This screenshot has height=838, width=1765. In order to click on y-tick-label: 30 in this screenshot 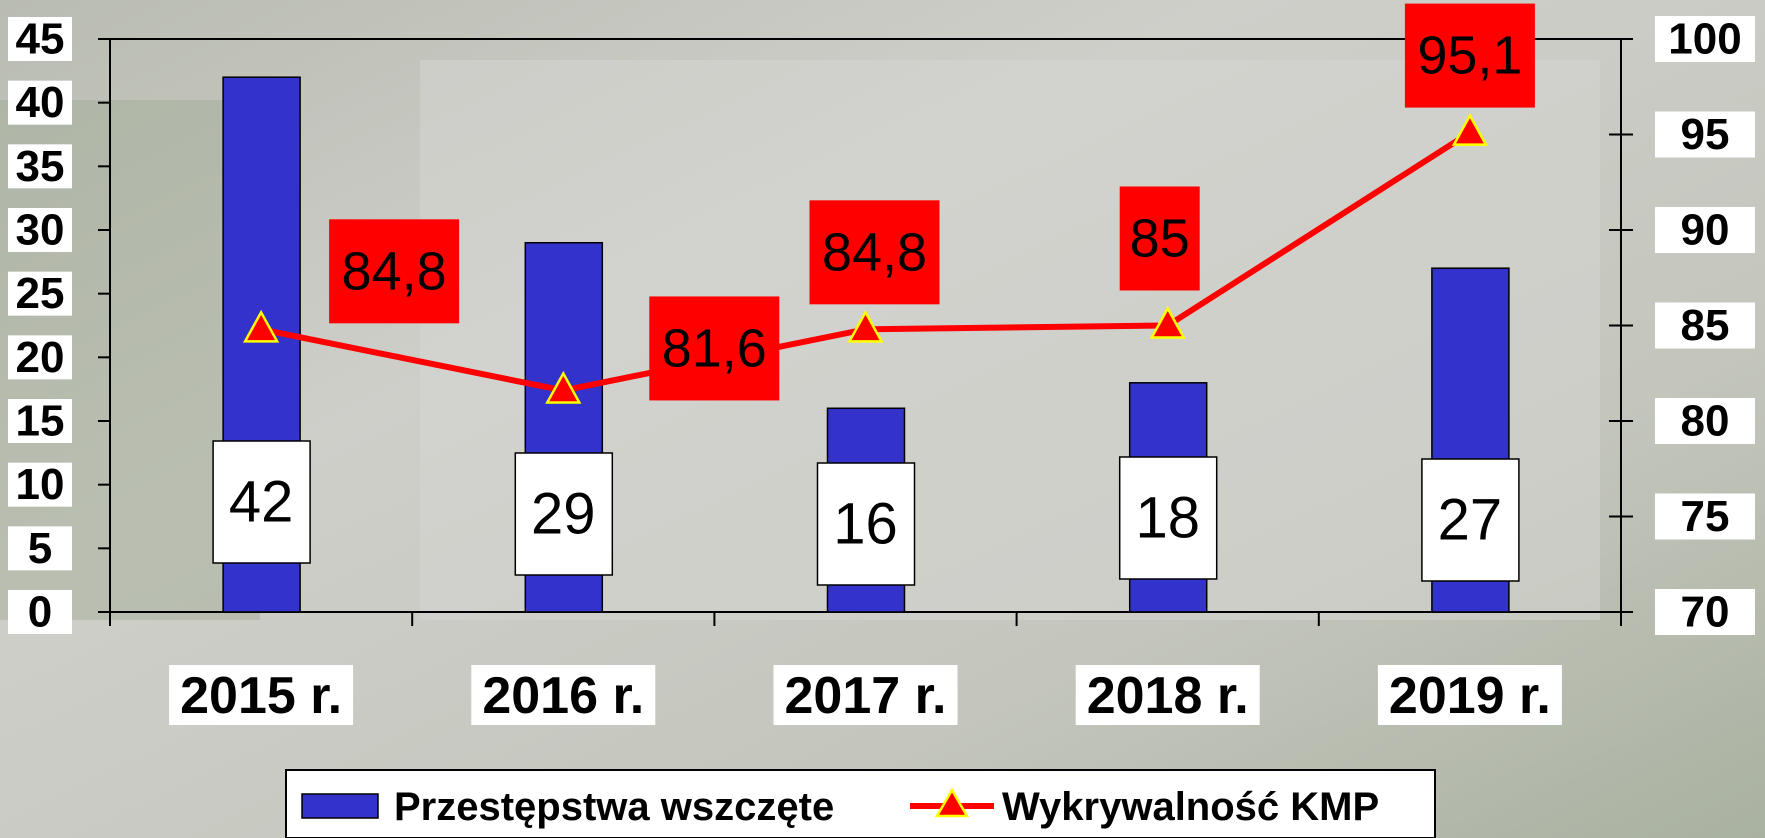, I will do `click(40, 230)`.